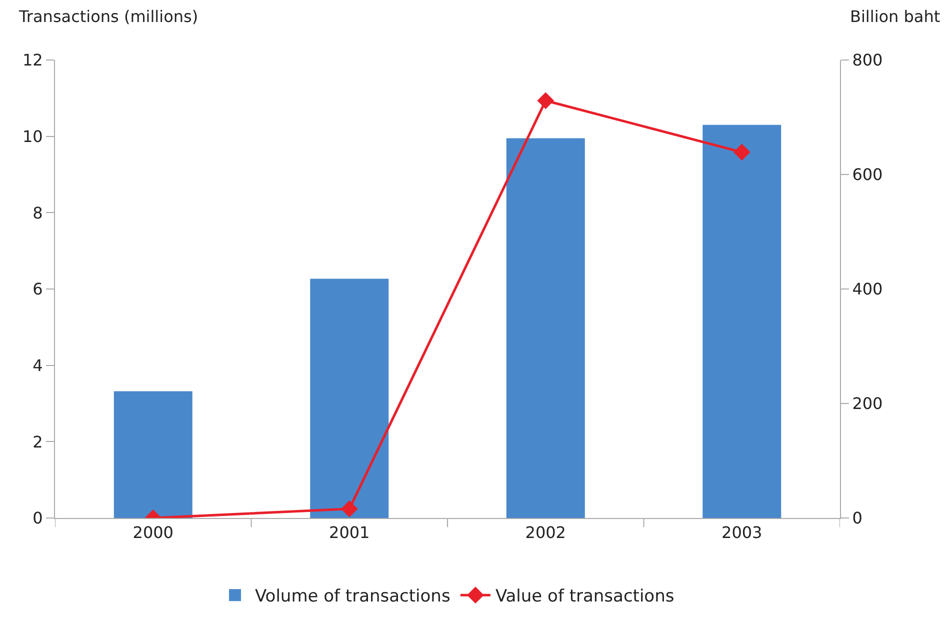 The height and width of the screenshot is (625, 950). Describe the element at coordinates (37, 518) in the screenshot. I see `y-tick-label: 0` at that location.